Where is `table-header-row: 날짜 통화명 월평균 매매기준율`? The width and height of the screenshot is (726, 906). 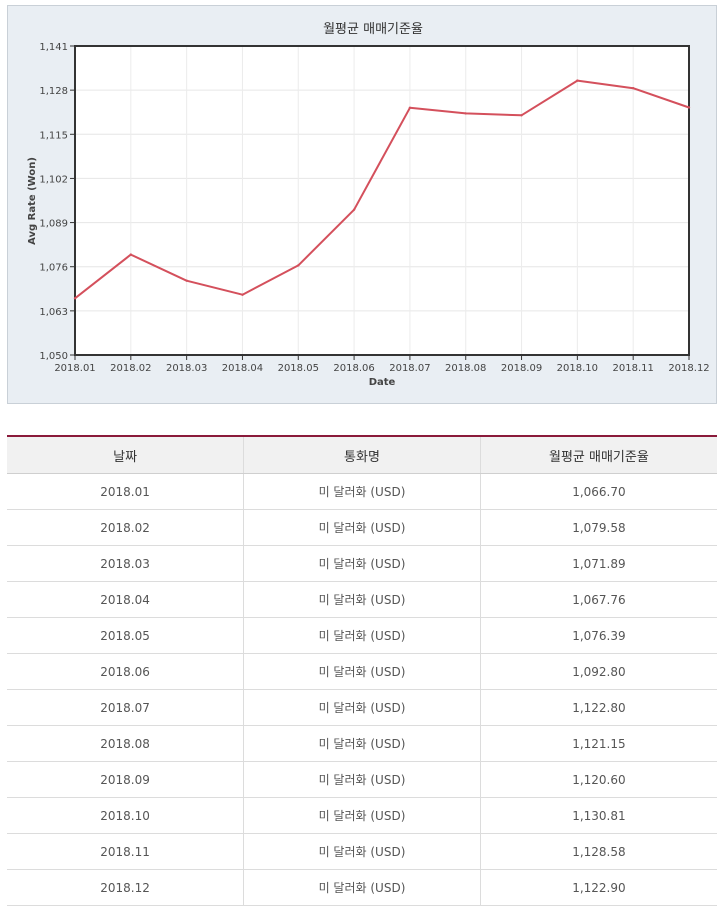 table-header-row: 날짜 통화명 월평균 매매기준율 is located at coordinates (362, 454).